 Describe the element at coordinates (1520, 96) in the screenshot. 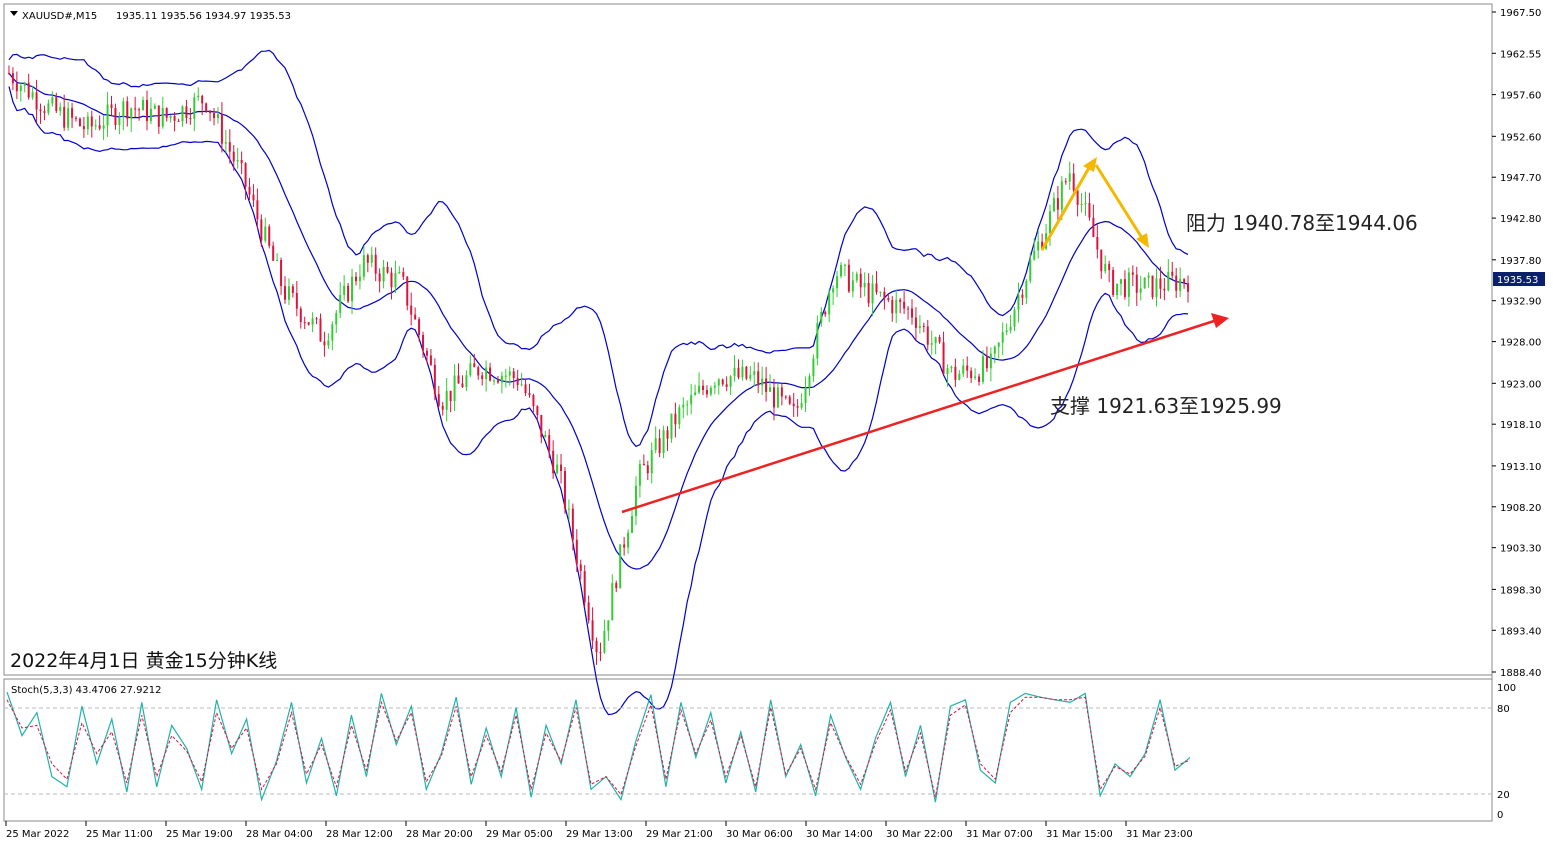

I see `price-tick-label: 1957.60` at that location.